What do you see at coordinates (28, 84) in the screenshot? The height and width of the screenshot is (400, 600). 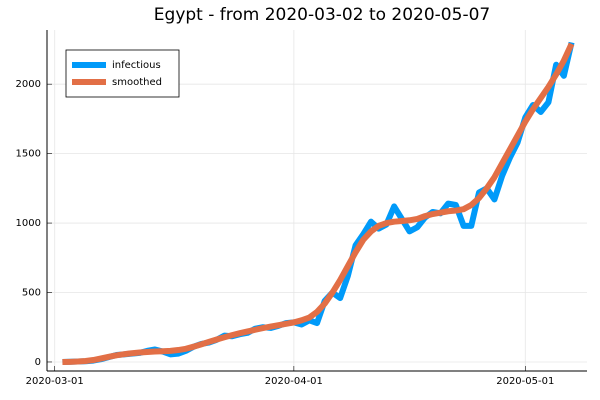 I see `y-tick-label: 2000` at bounding box center [28, 84].